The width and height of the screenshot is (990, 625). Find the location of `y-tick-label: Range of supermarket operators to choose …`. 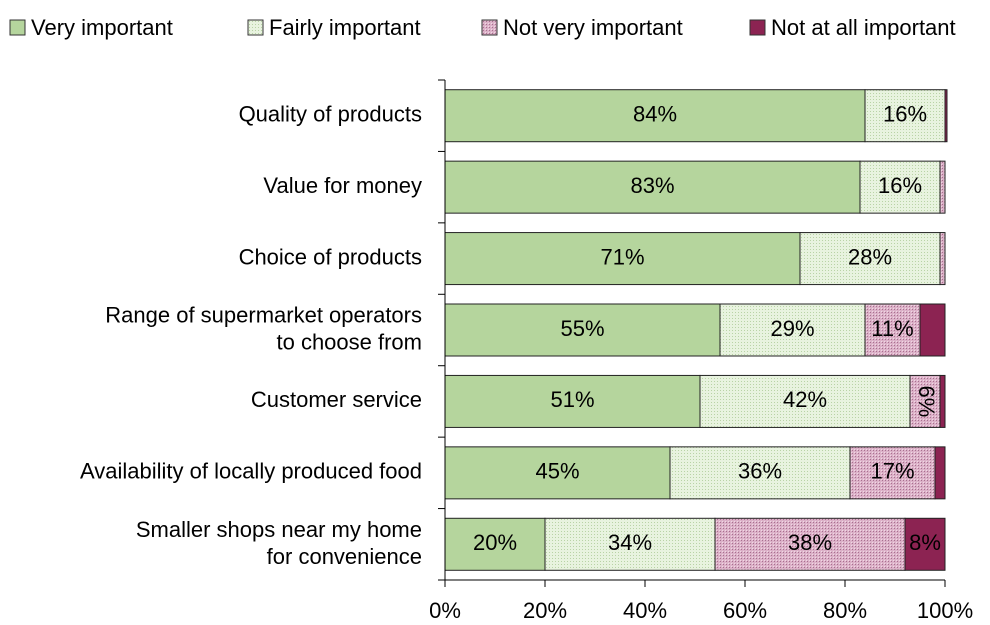

y-tick-label: Range of supermarket operators to choose … is located at coordinates (263, 328).